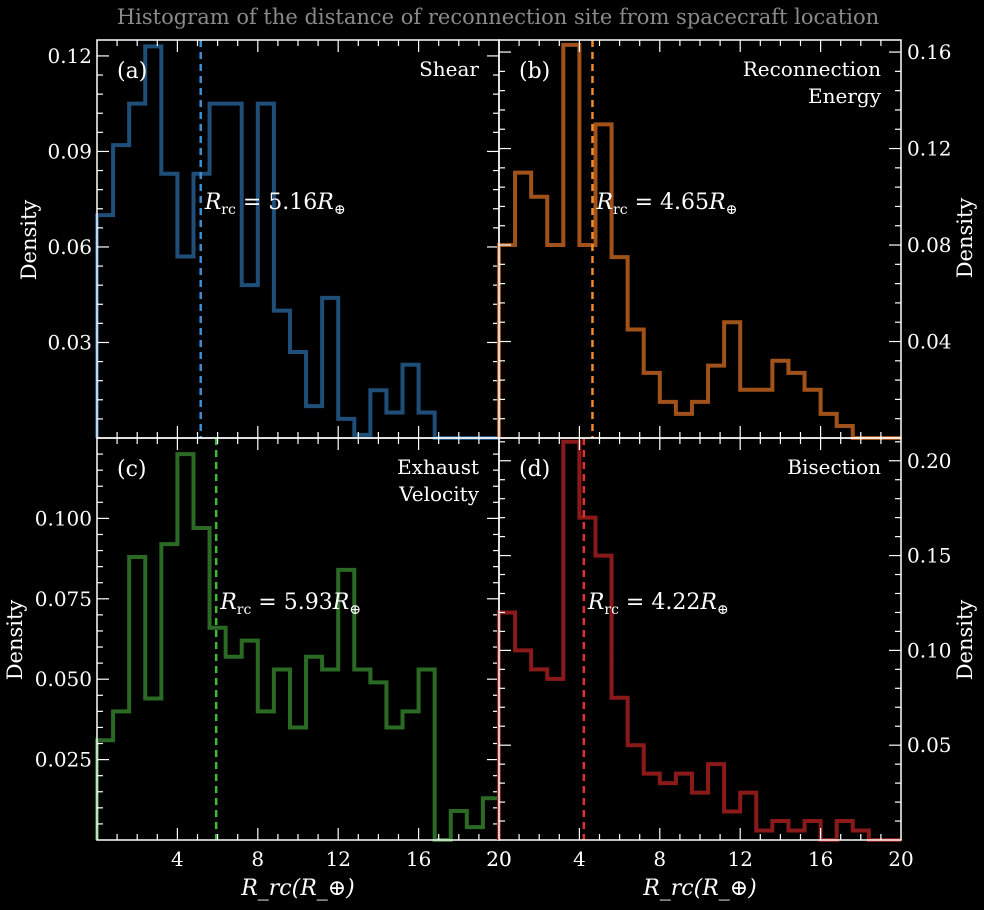  I want to click on ylabel-top-right: Density, so click(965, 238).